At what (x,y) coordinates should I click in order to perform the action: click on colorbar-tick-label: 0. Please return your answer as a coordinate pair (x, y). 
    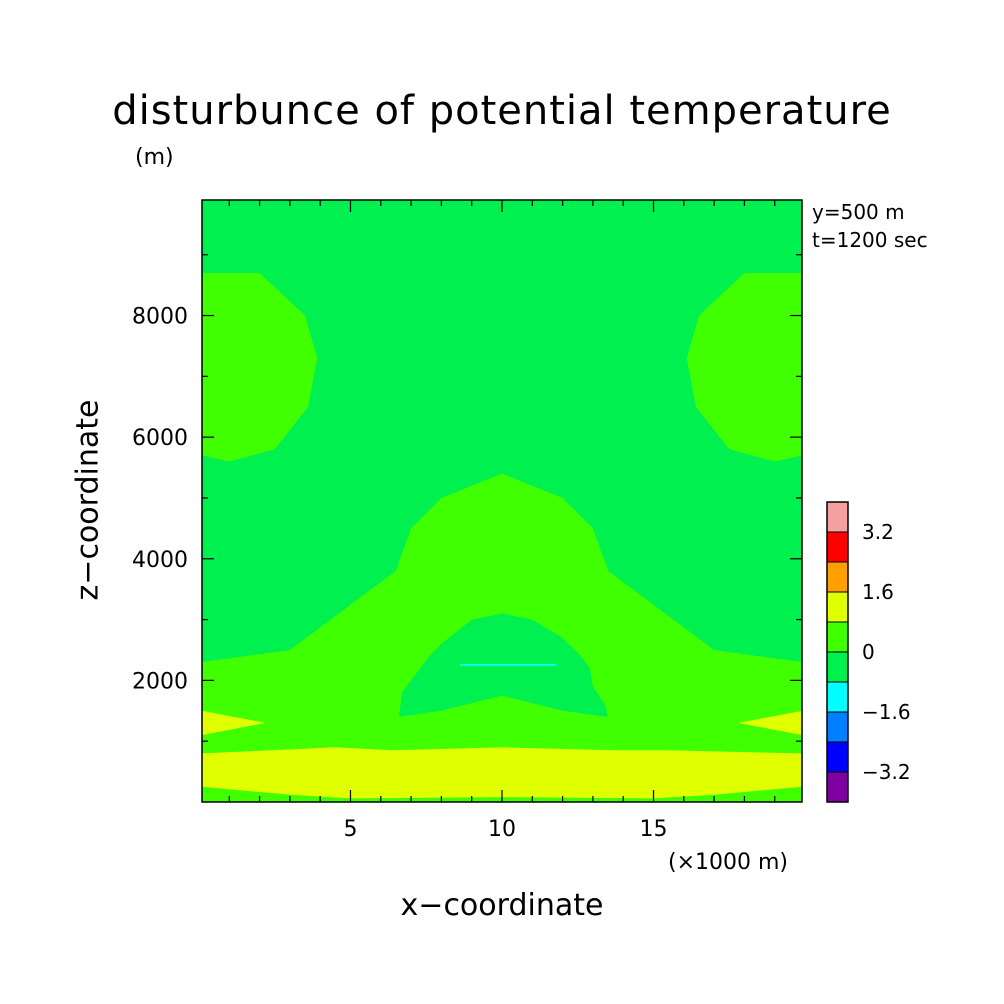
    Looking at the image, I should click on (868, 652).